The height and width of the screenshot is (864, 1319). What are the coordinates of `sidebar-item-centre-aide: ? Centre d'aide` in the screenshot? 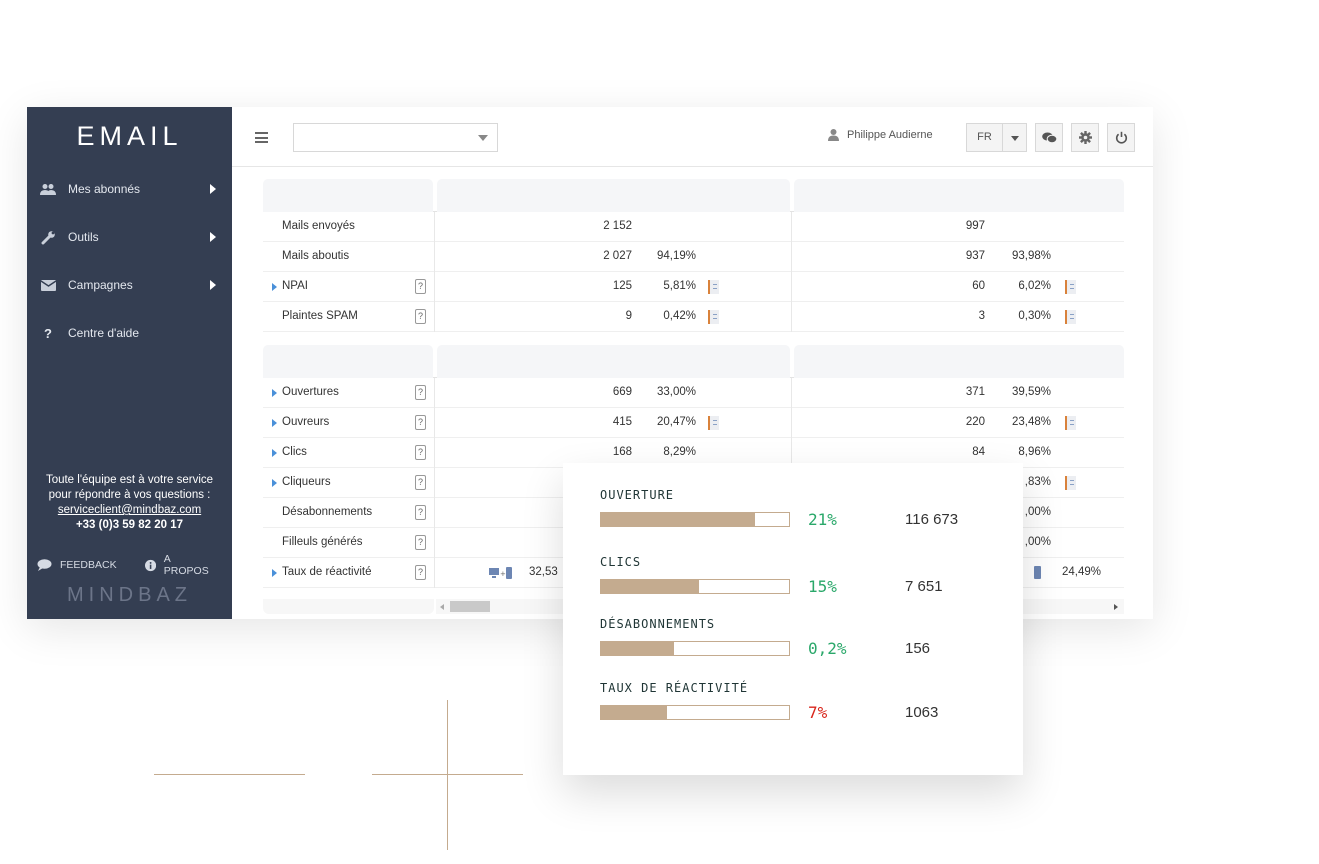 It's located at (129, 333).